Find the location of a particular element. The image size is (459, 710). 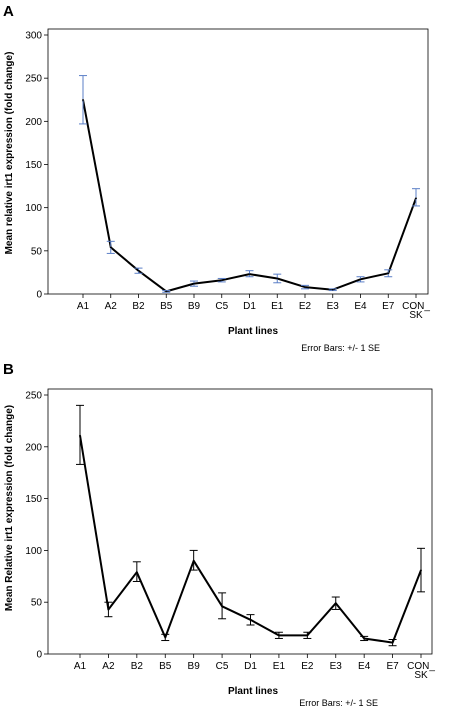

x-tick-label-a: E7 is located at coordinates (388, 306).